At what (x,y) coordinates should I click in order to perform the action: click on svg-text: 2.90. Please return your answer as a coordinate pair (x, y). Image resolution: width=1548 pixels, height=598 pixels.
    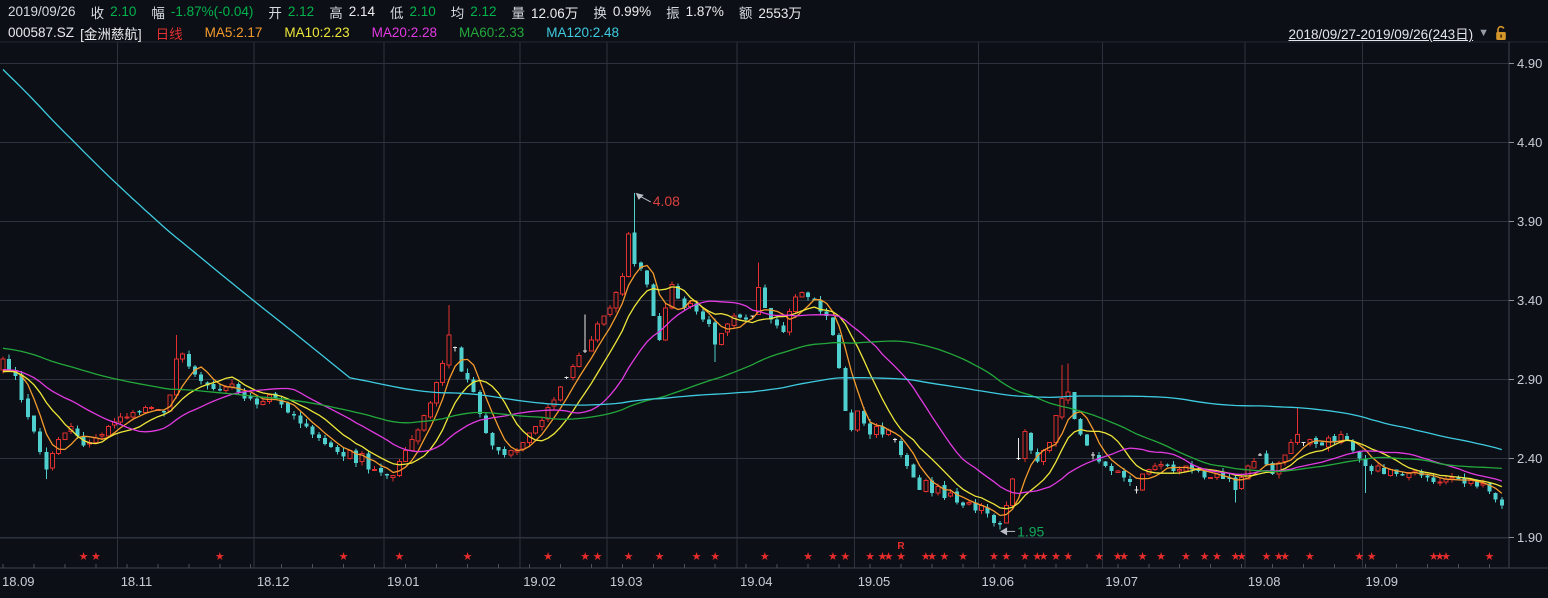
    Looking at the image, I should click on (1529, 379).